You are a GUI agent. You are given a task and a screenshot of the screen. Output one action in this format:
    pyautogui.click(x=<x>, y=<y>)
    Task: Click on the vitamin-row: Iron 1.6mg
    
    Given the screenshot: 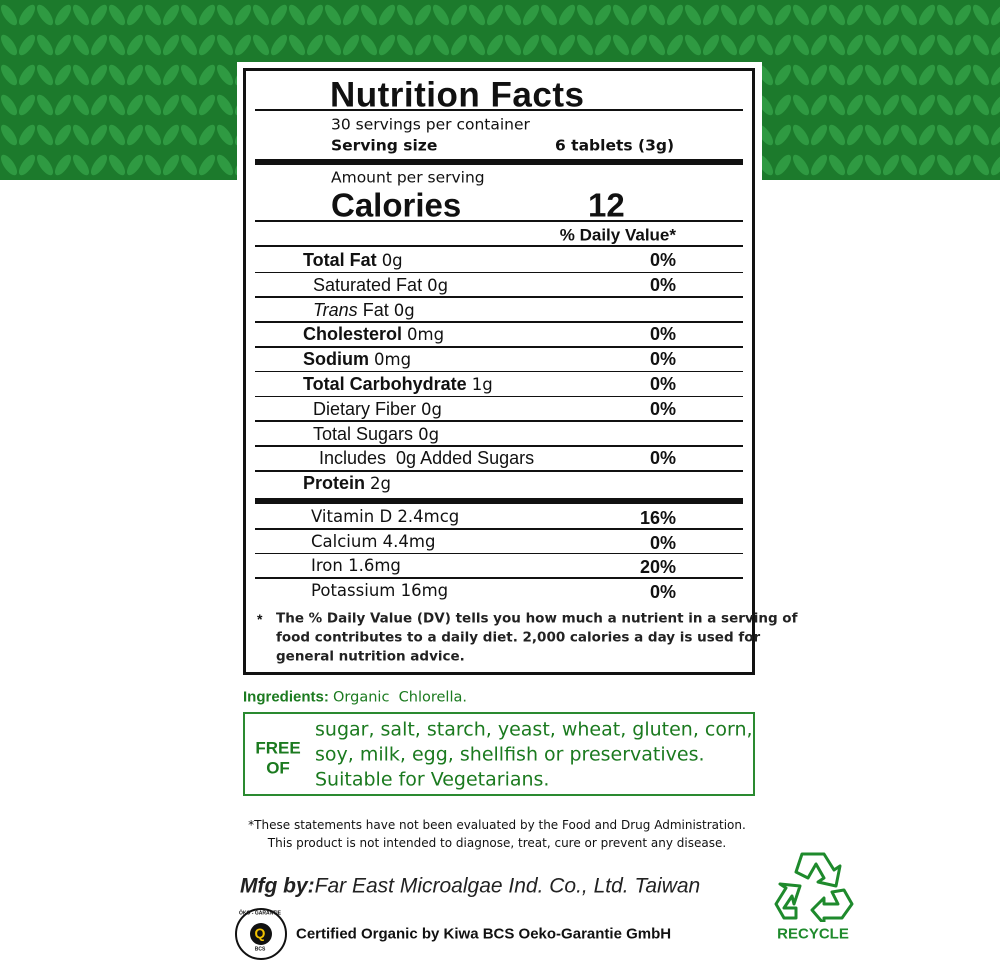 What is the action you would take?
    pyautogui.click(x=356, y=565)
    